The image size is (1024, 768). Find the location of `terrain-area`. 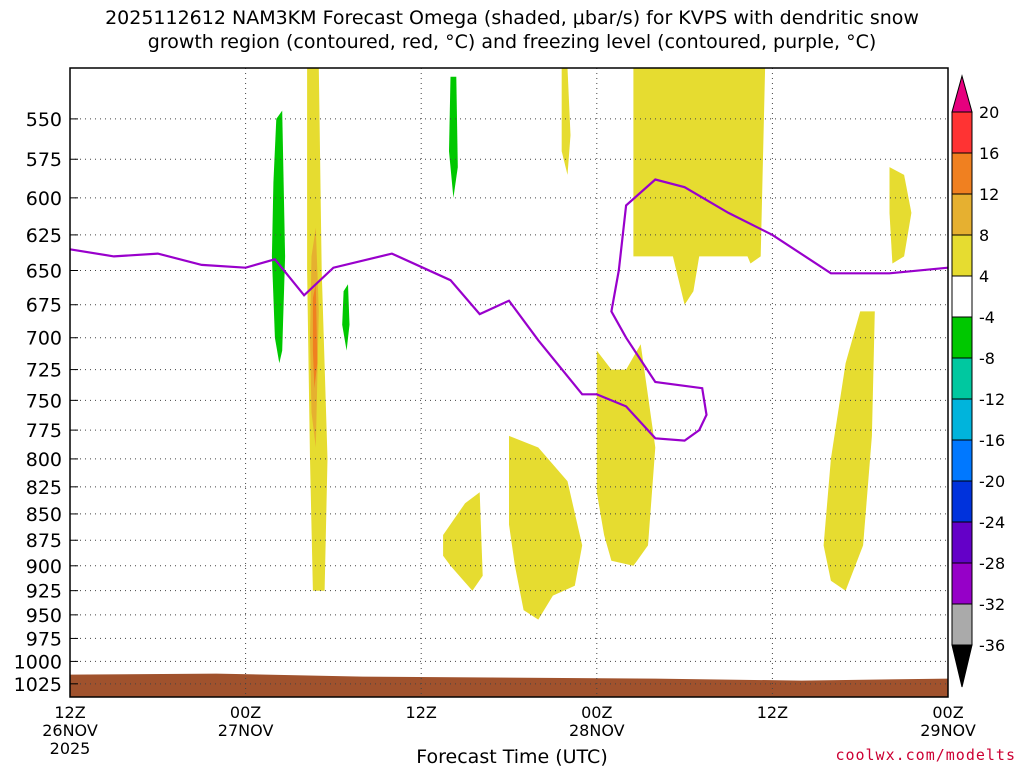

terrain-area is located at coordinates (509, 685).